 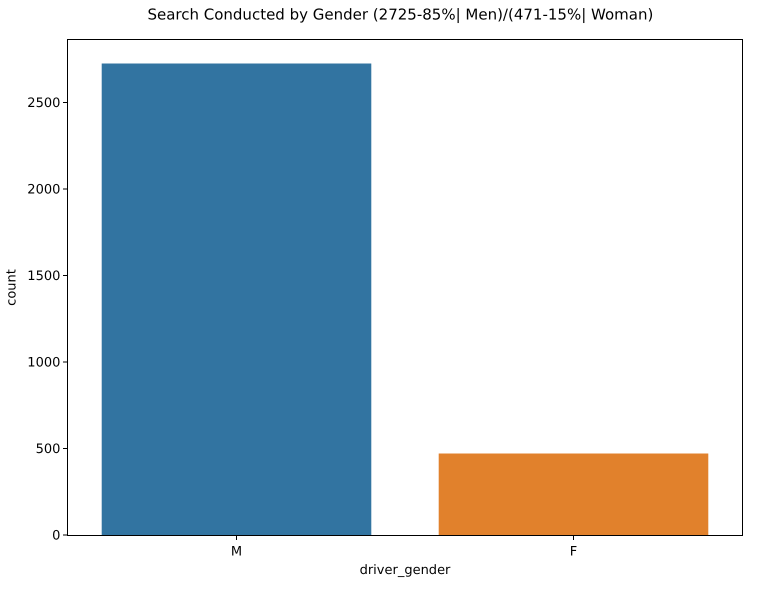 What do you see at coordinates (48, 450) in the screenshot?
I see `y-tick-label: 500` at bounding box center [48, 450].